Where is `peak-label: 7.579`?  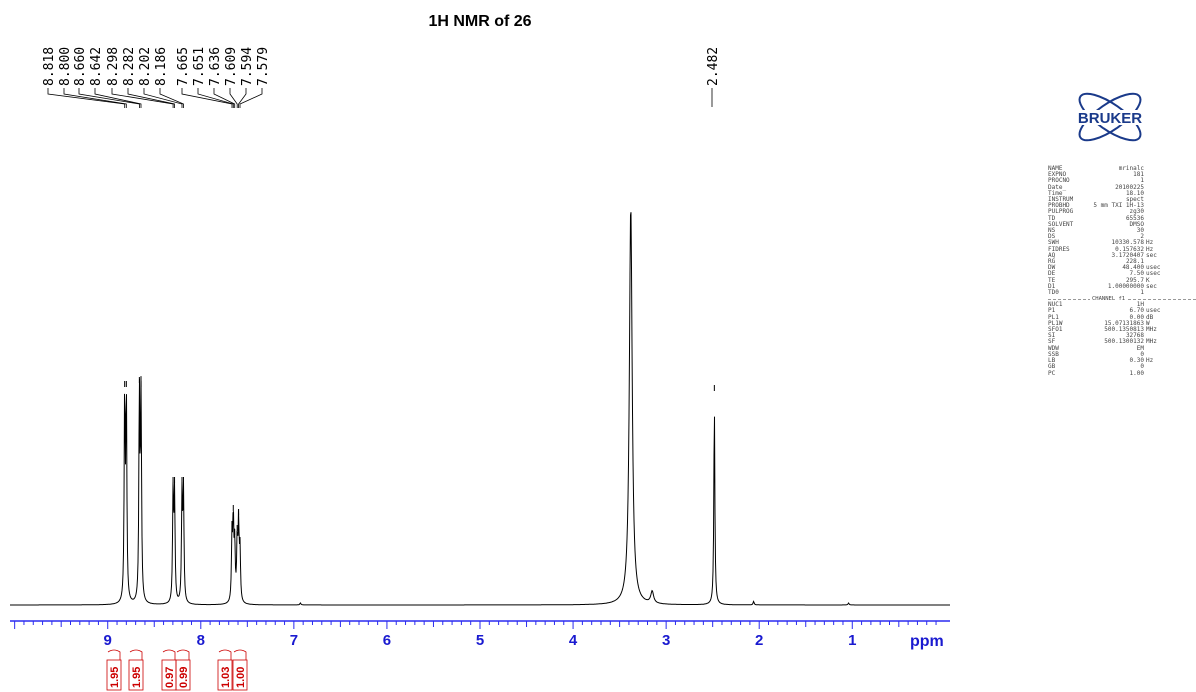
peak-label: 7.579 is located at coordinates (263, 66).